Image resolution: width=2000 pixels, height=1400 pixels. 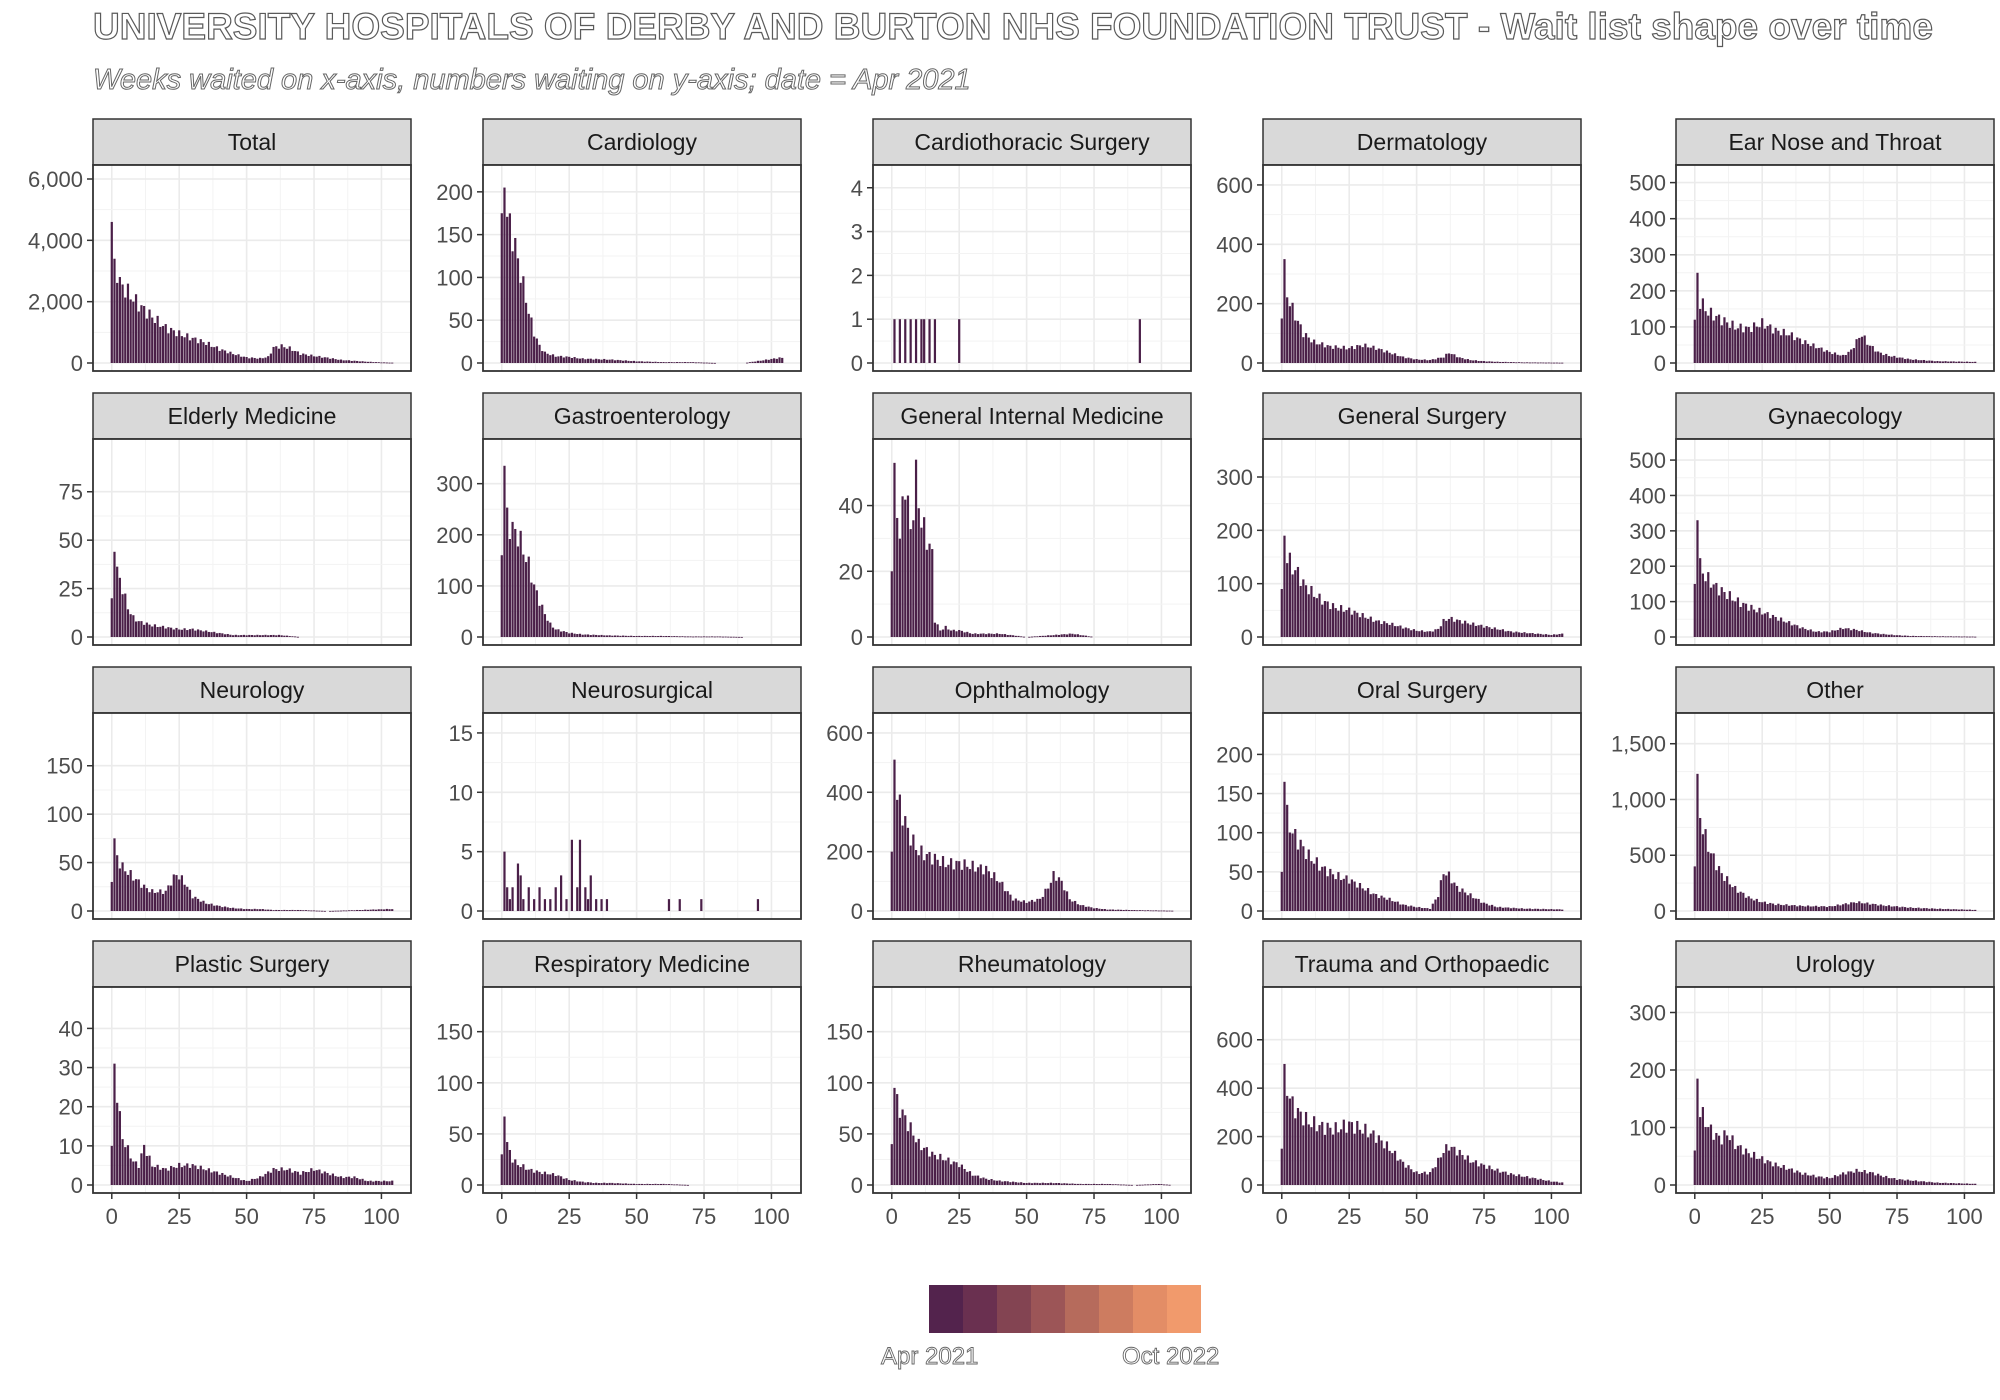 I want to click on y-tick-label: 500, so click(x=1647, y=460).